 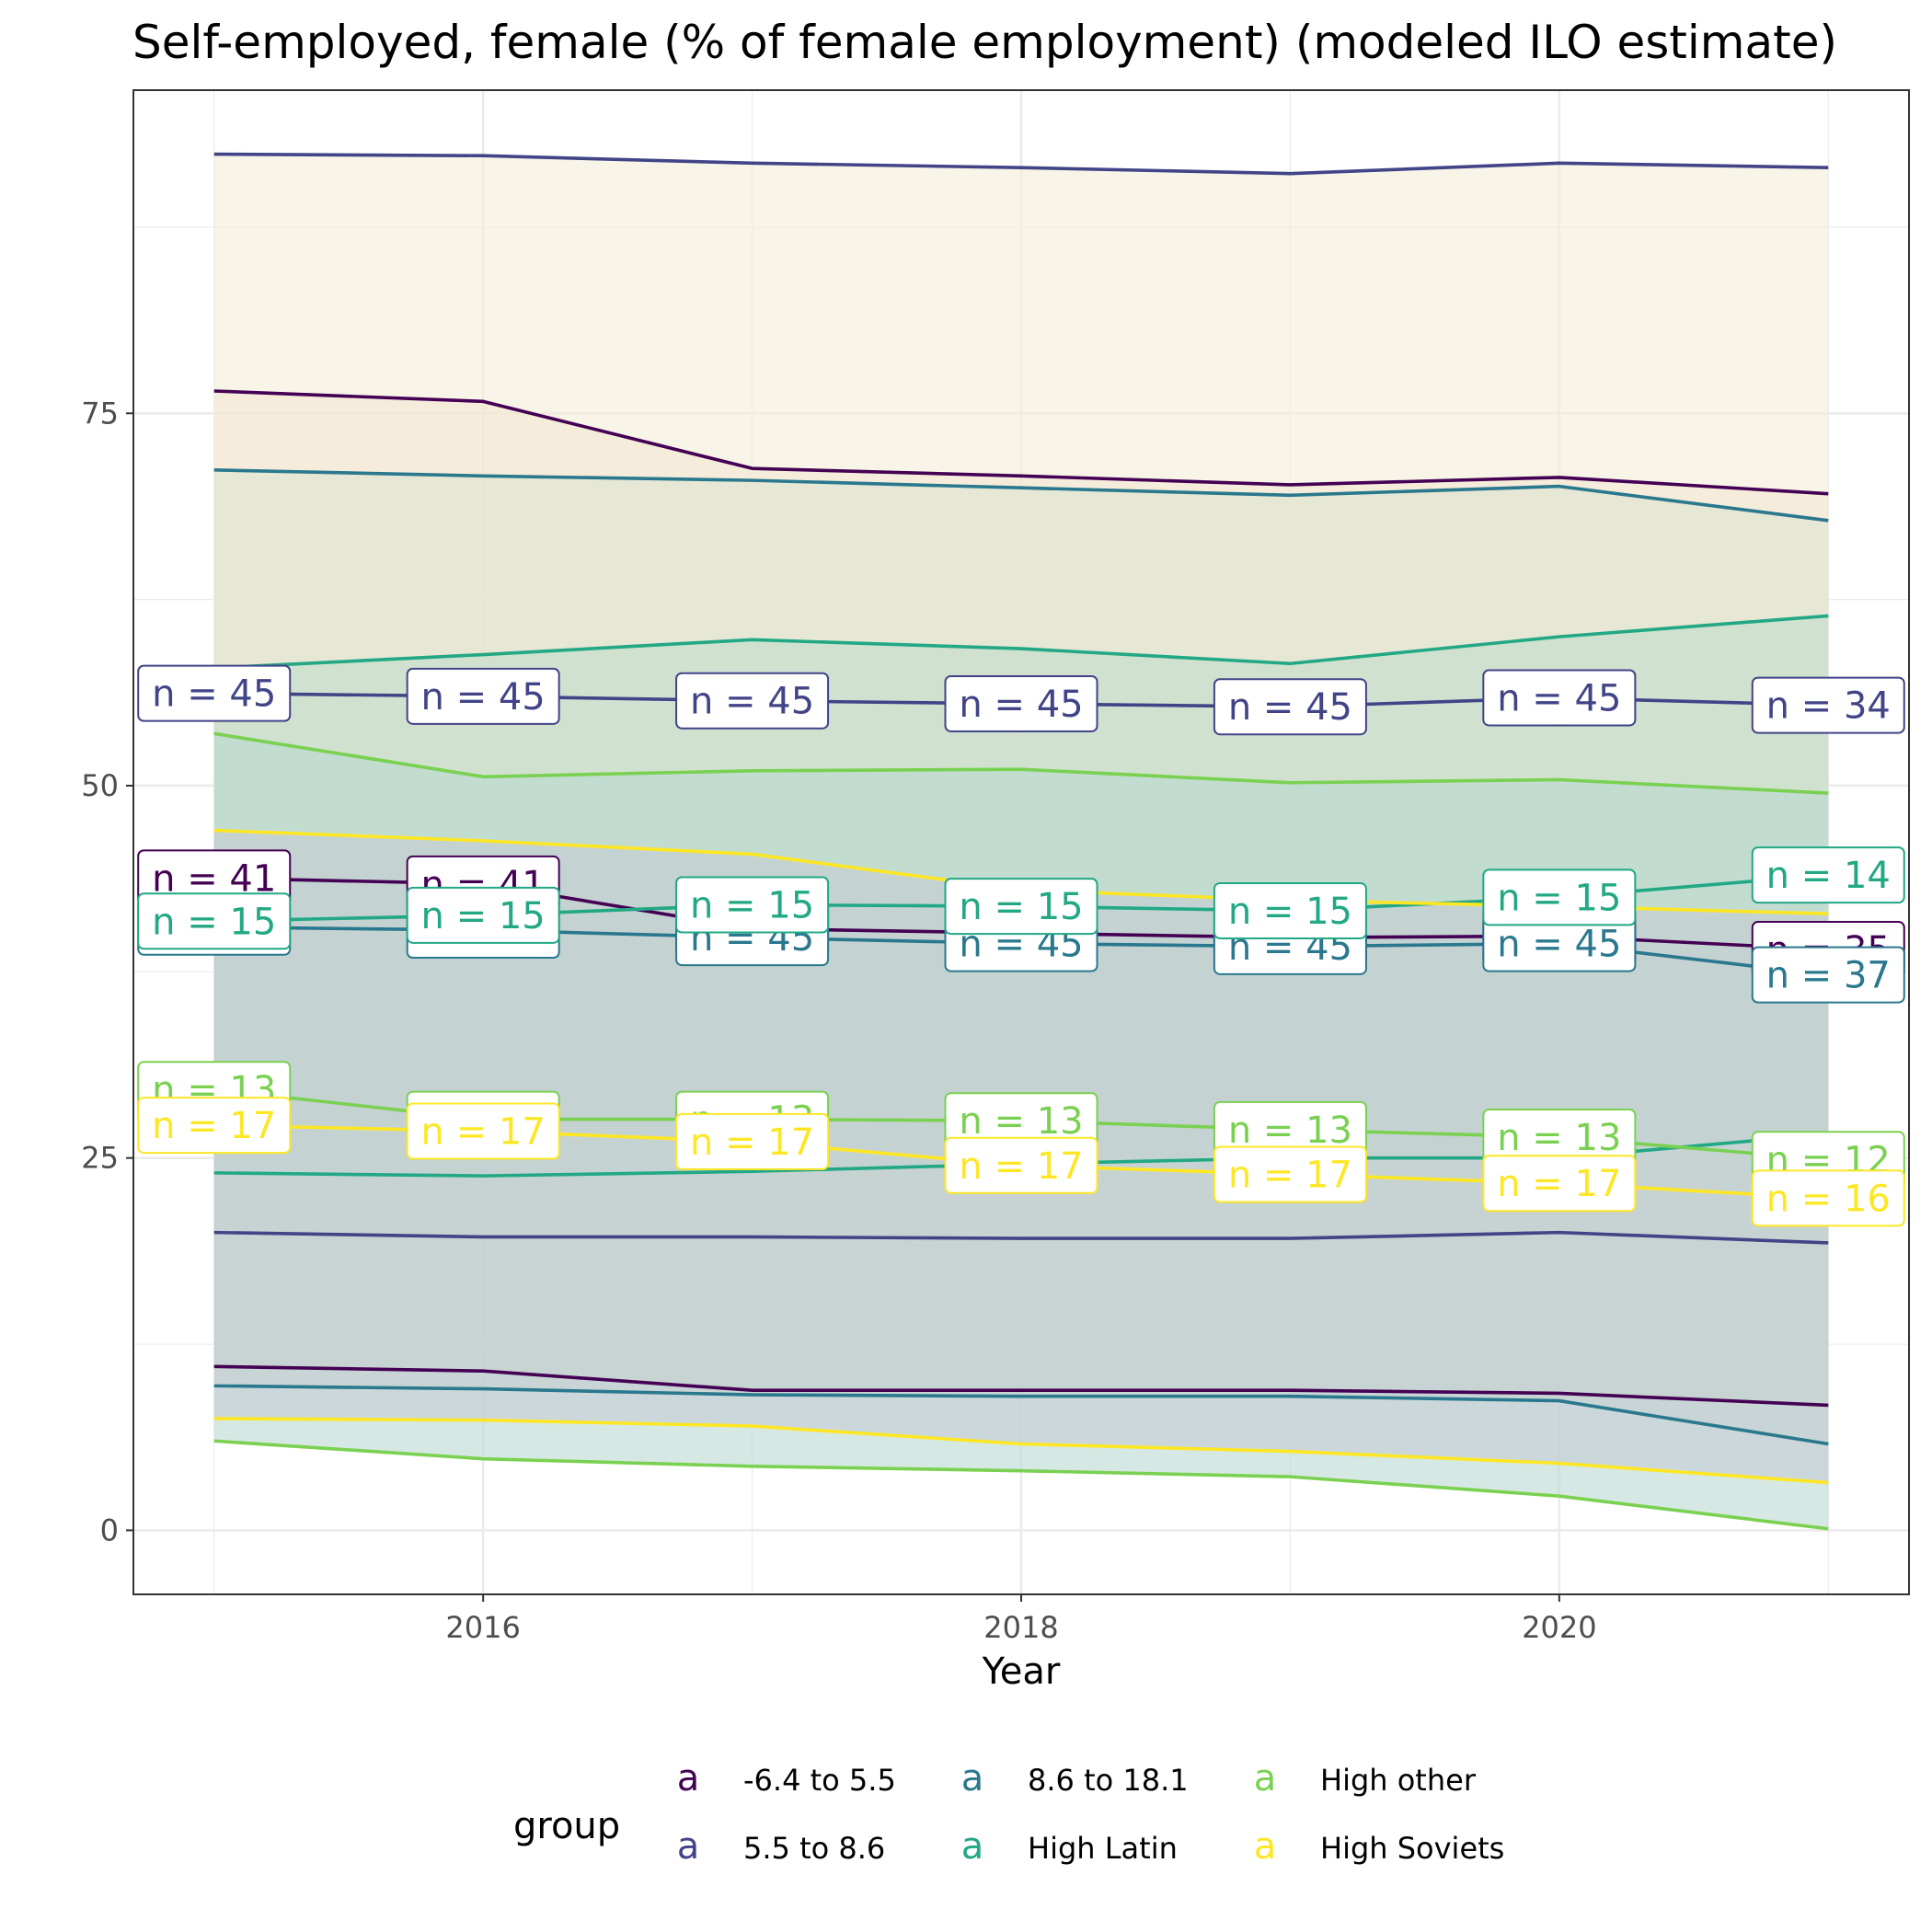 What do you see at coordinates (1021, 442) in the screenshot?
I see `series-line-upper--6.4 to 5.5` at bounding box center [1021, 442].